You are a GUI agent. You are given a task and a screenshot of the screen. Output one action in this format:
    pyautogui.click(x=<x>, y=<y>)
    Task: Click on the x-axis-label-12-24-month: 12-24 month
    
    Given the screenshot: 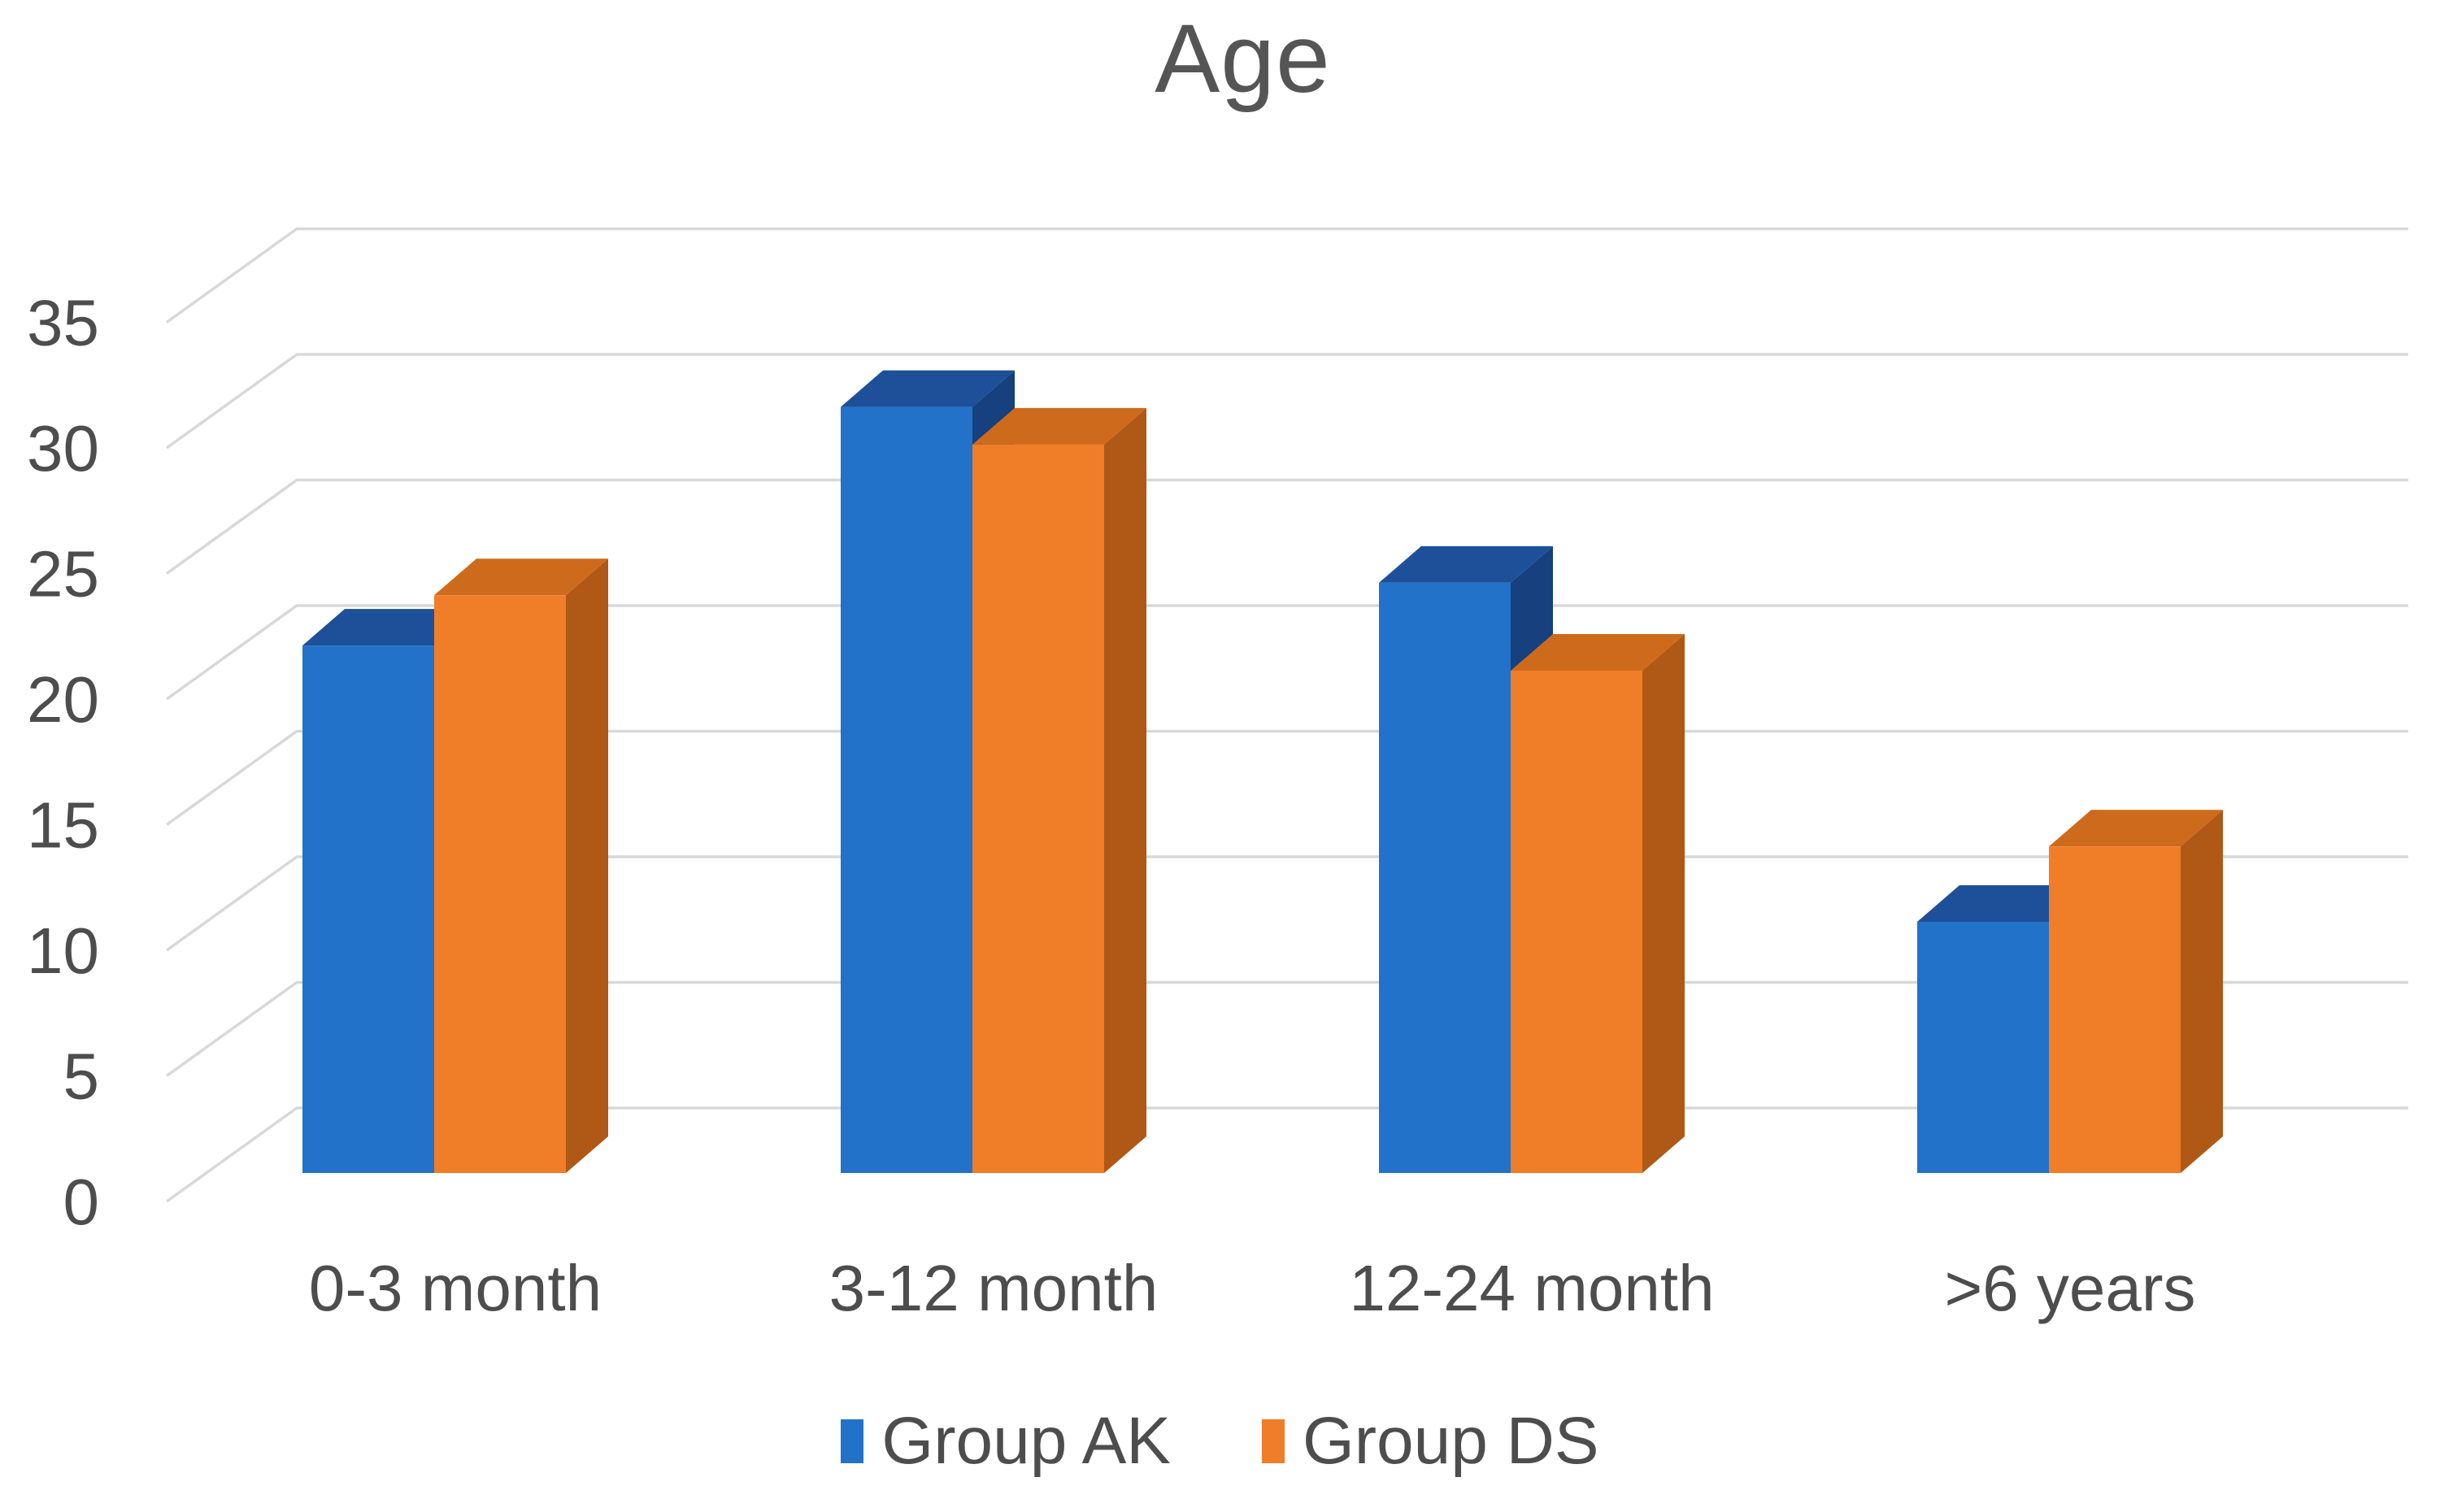 What is the action you would take?
    pyautogui.click(x=1531, y=1288)
    